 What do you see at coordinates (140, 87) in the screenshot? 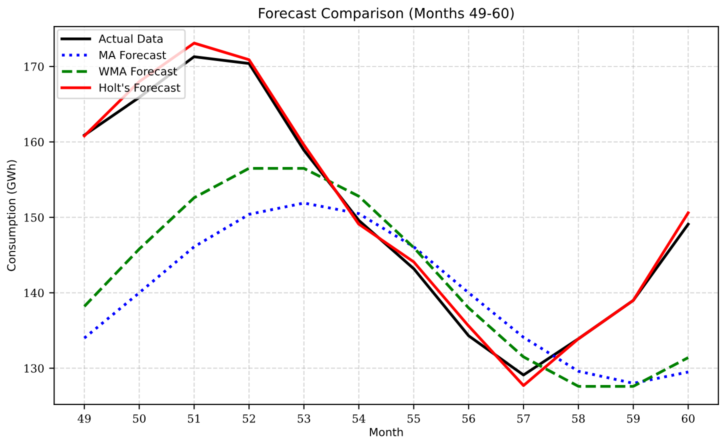
I see `legend-label: Holt's Forecast` at bounding box center [140, 87].